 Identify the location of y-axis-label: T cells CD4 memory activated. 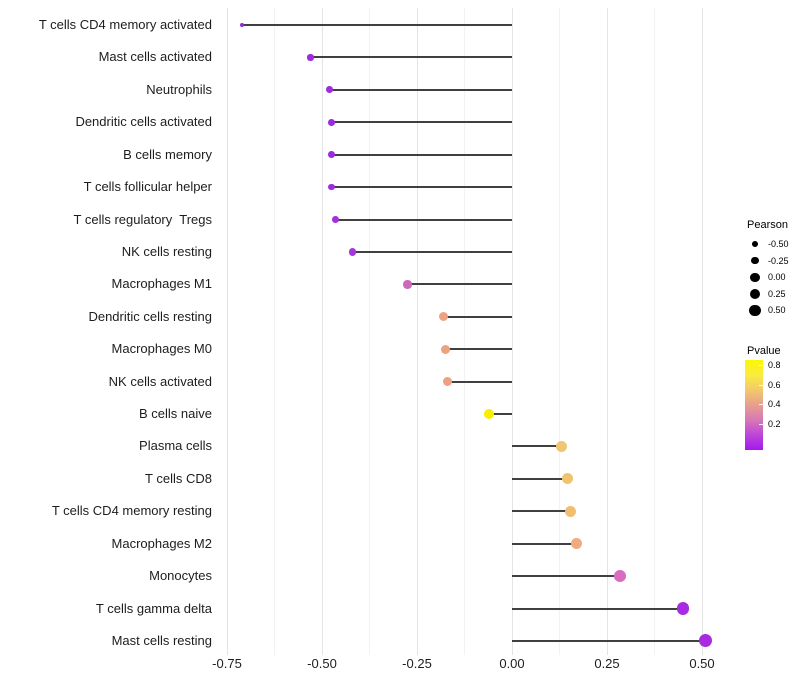
(125, 24).